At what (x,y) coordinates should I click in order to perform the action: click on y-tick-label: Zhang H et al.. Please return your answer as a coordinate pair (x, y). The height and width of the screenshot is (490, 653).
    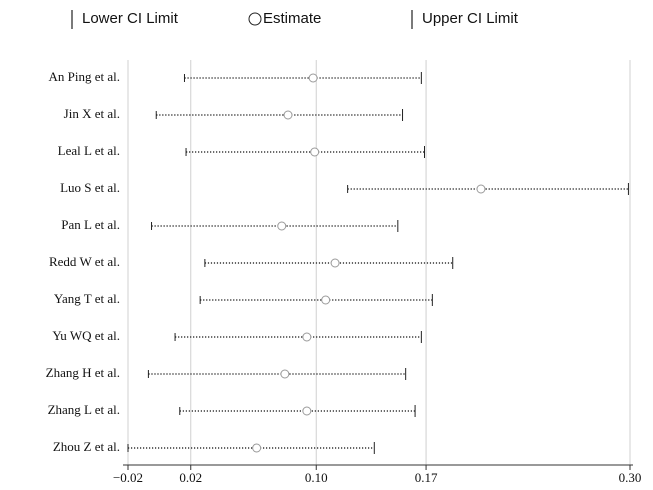
    Looking at the image, I should click on (83, 372).